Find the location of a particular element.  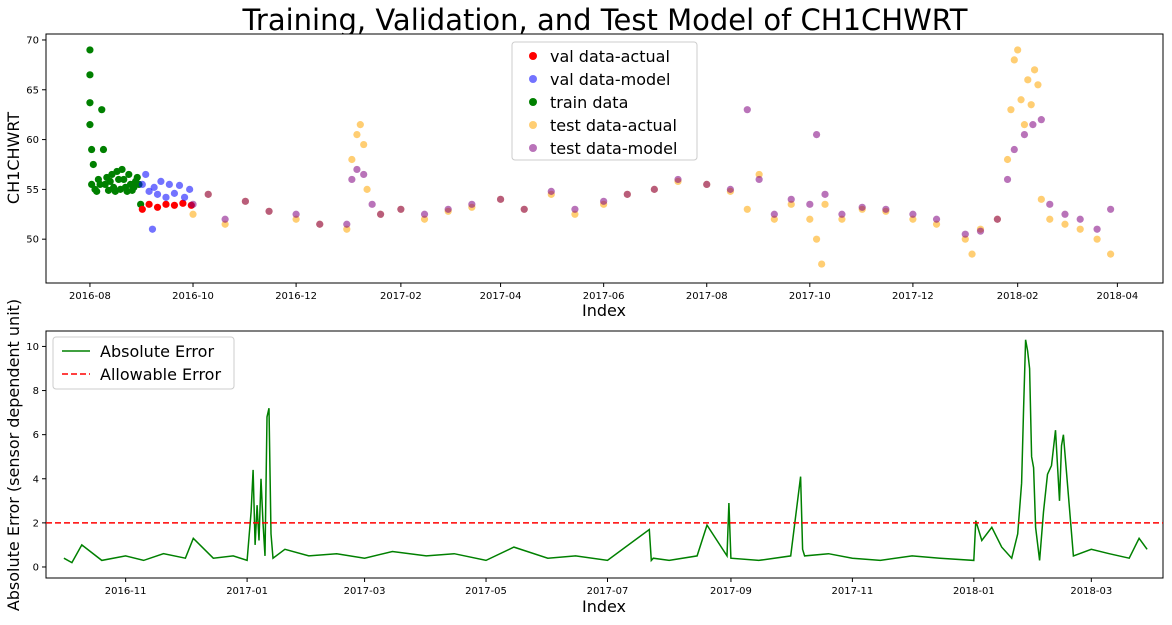

x-tick-label: 2017-09 is located at coordinates (731, 591).